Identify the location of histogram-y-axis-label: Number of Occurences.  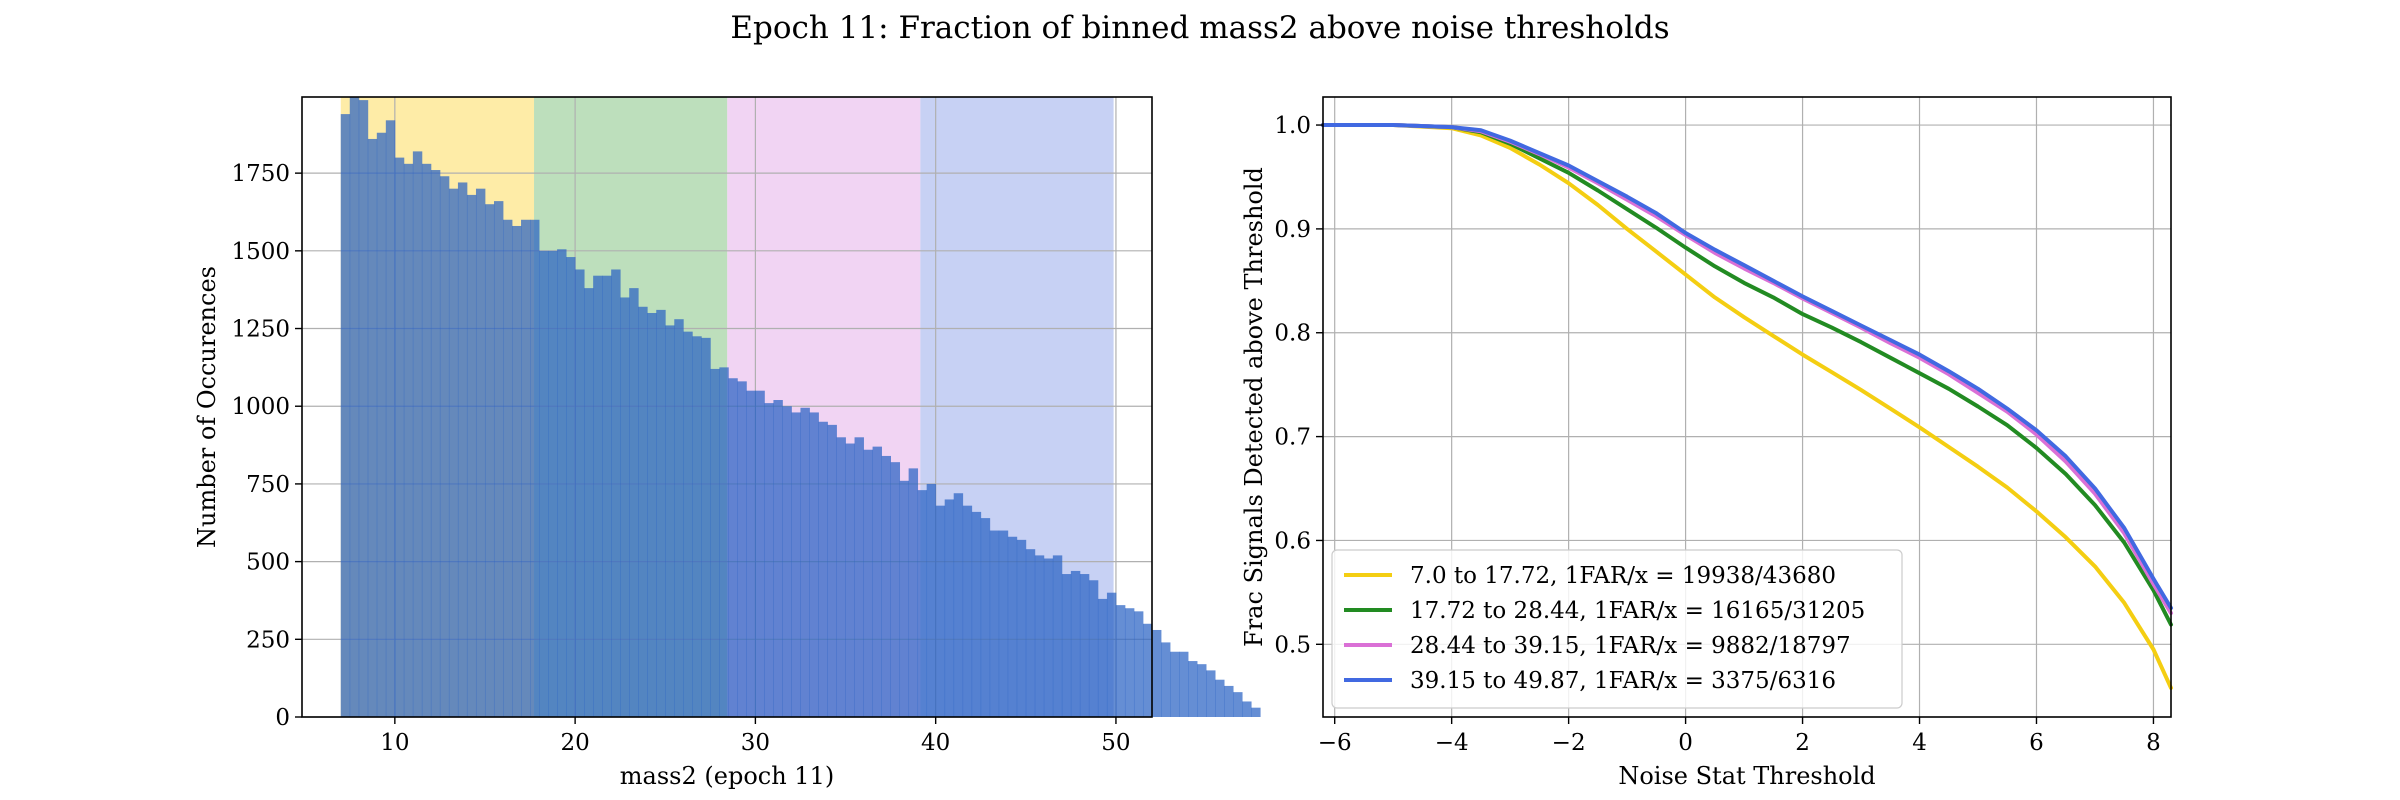
(207, 407).